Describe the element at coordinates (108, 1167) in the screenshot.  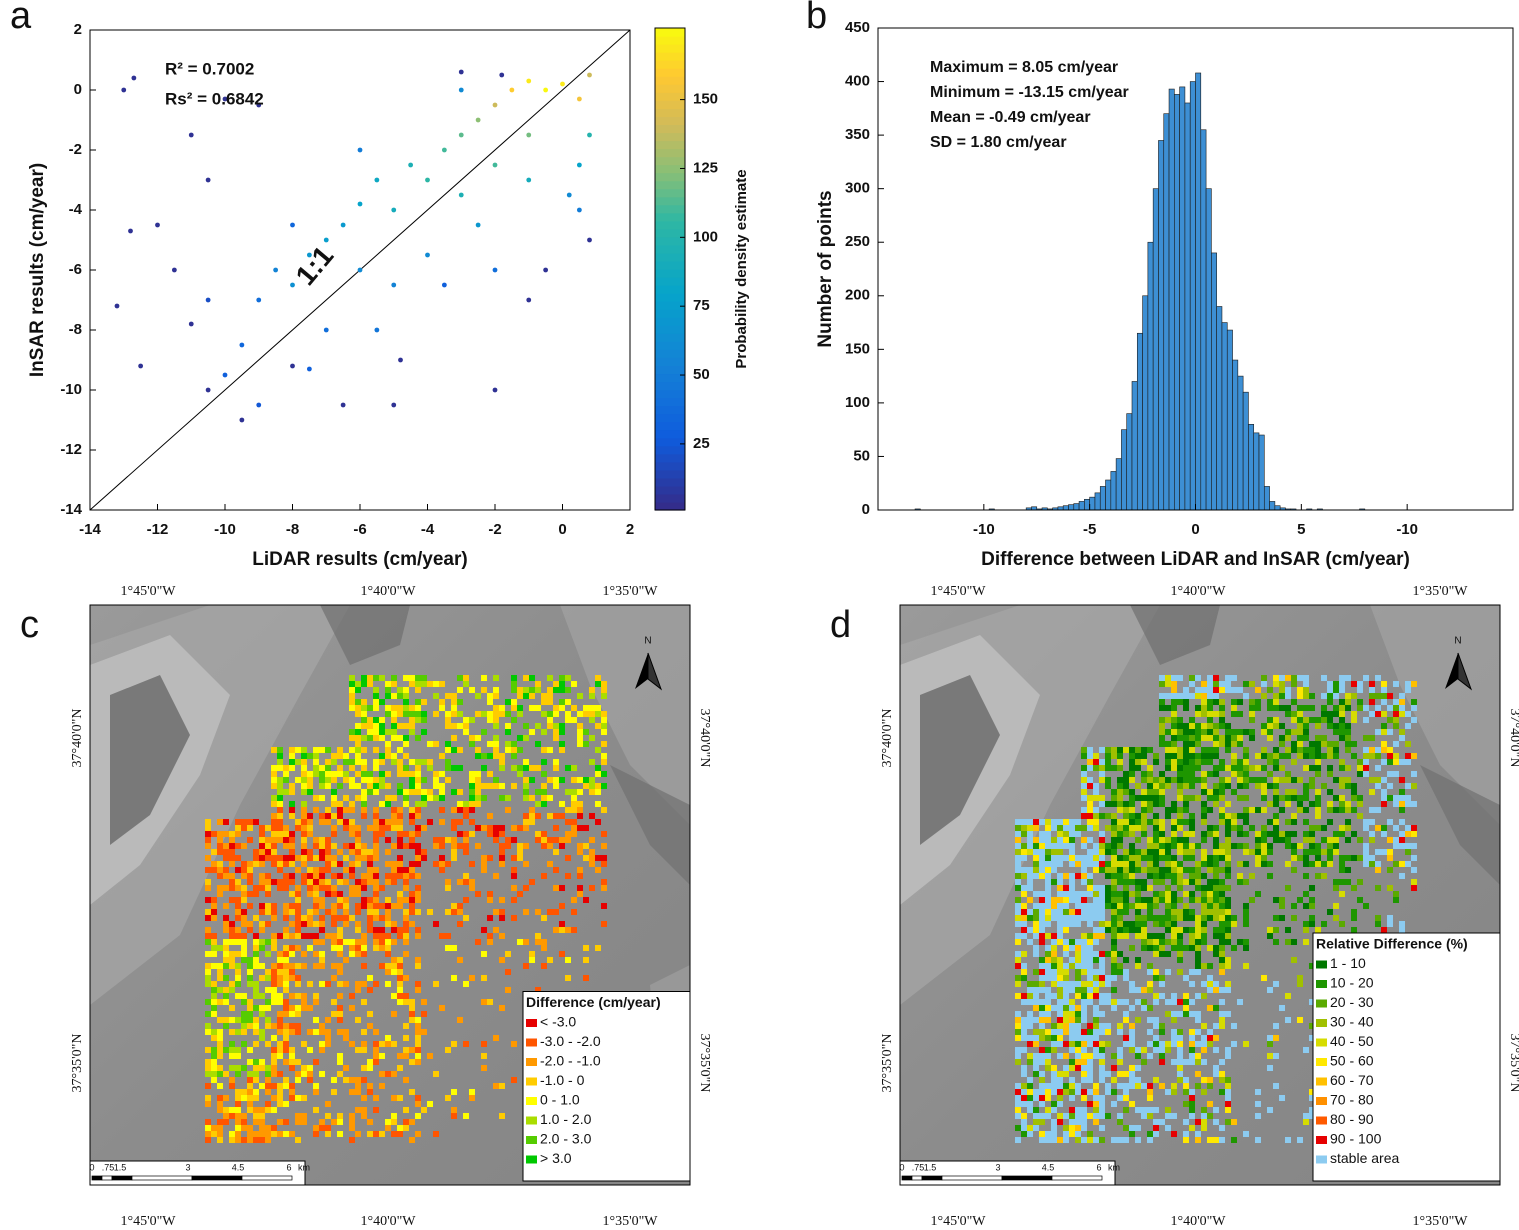
I see `scale-label: .75` at that location.